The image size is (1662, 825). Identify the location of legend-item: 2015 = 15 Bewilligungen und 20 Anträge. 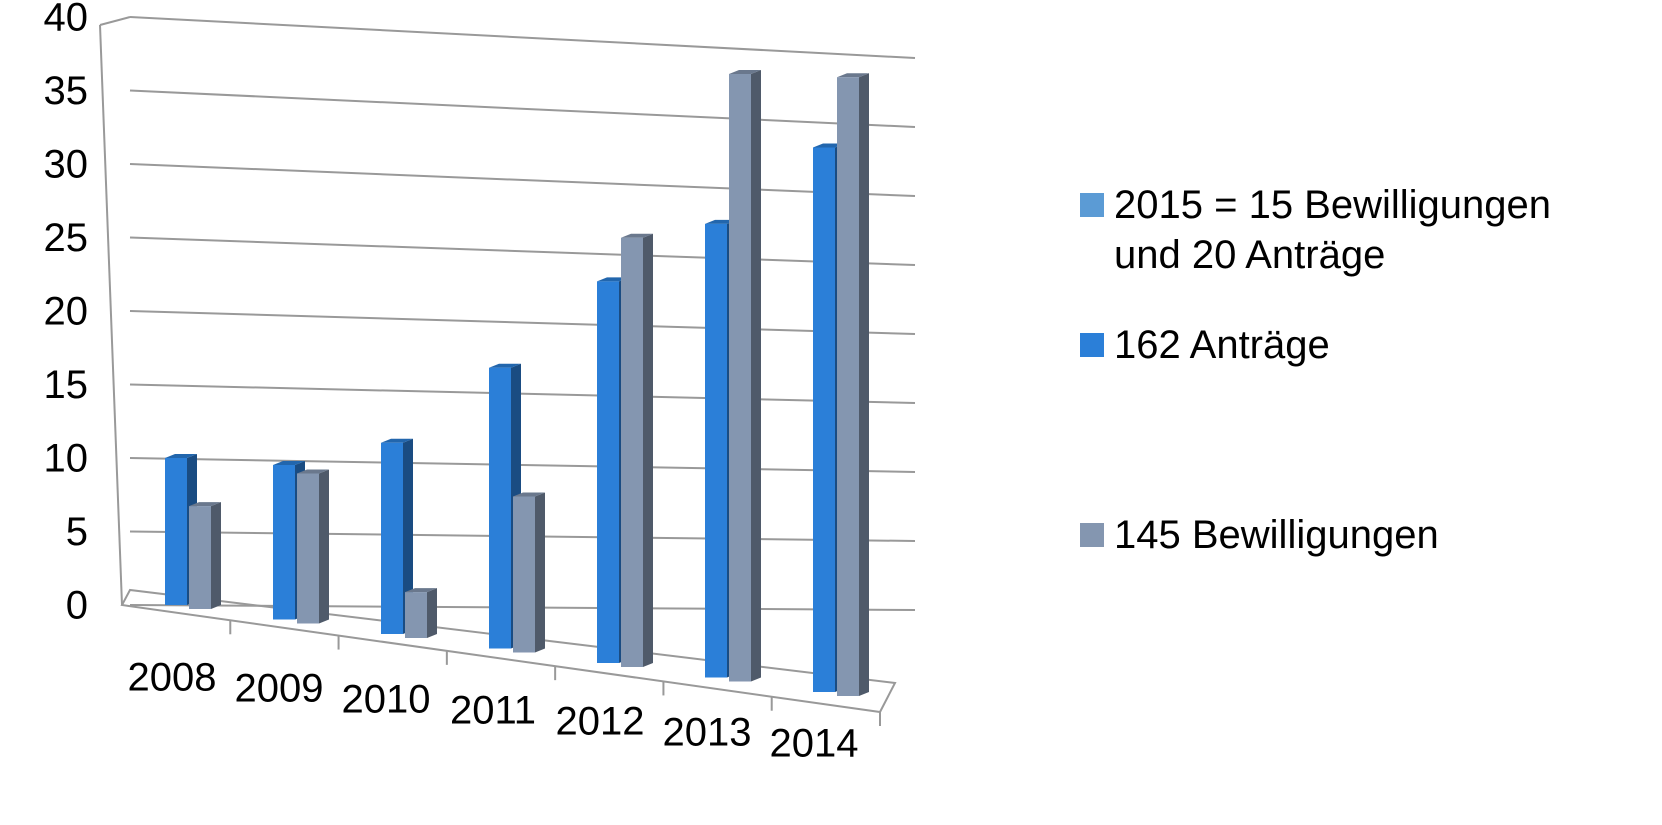
(1320, 230).